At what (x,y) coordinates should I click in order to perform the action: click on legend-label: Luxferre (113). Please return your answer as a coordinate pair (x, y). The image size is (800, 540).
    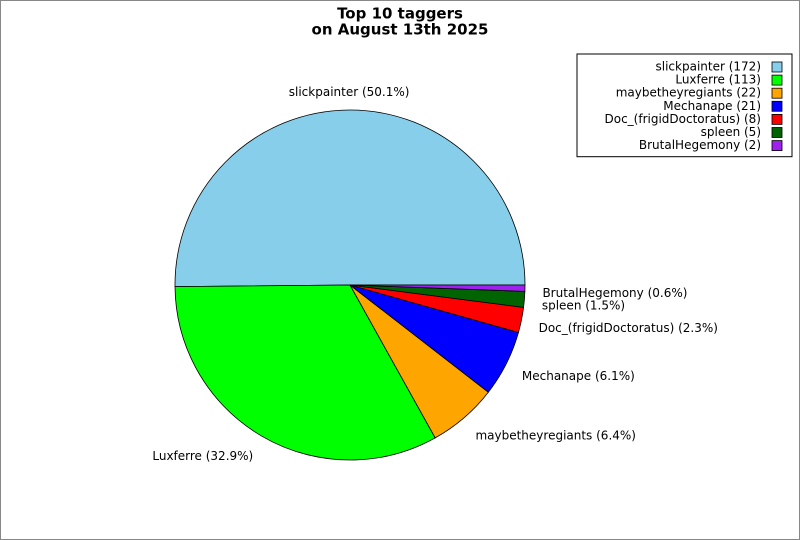
    Looking at the image, I should click on (718, 80).